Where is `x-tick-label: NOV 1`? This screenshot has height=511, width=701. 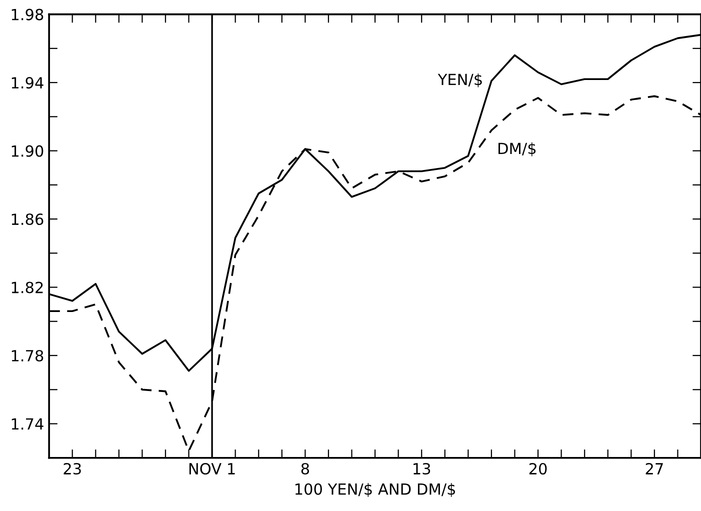
x-tick-label: NOV 1 is located at coordinates (212, 468).